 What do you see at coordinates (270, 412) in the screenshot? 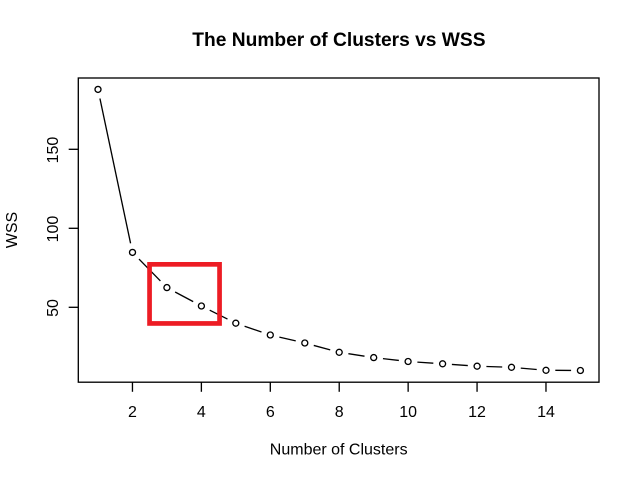
I see `svg-text: 6` at bounding box center [270, 412].